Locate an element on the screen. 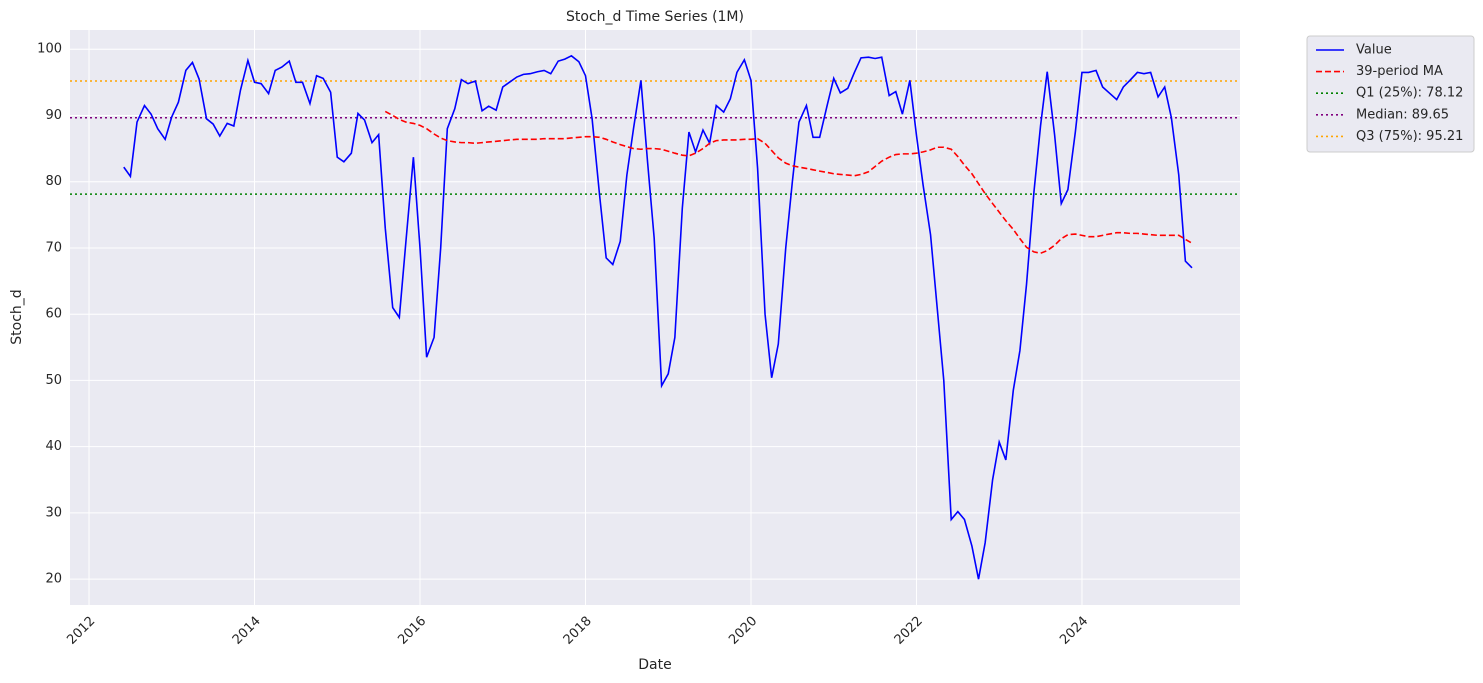 The height and width of the screenshot is (683, 1483). y-tick-label: 40 is located at coordinates (53, 446).